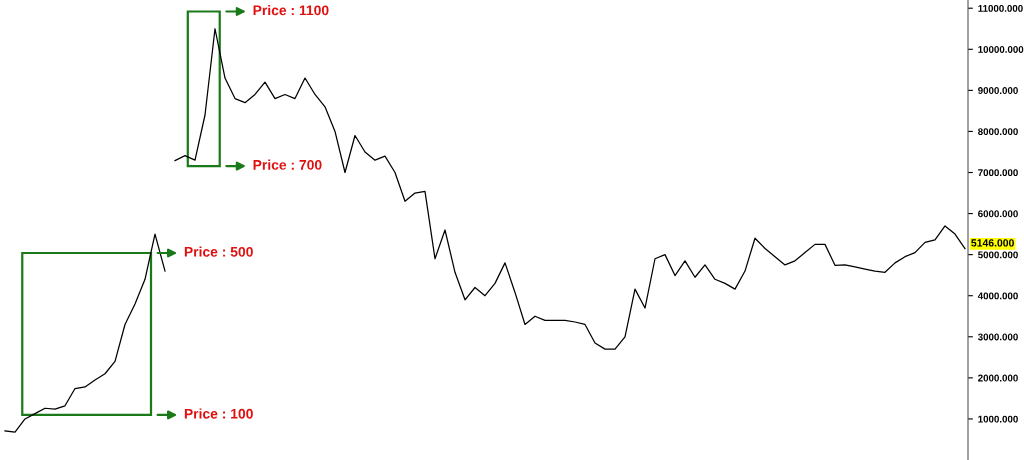 The image size is (1024, 460). Describe the element at coordinates (291, 10) in the screenshot. I see `annotation: Price : 1100` at that location.